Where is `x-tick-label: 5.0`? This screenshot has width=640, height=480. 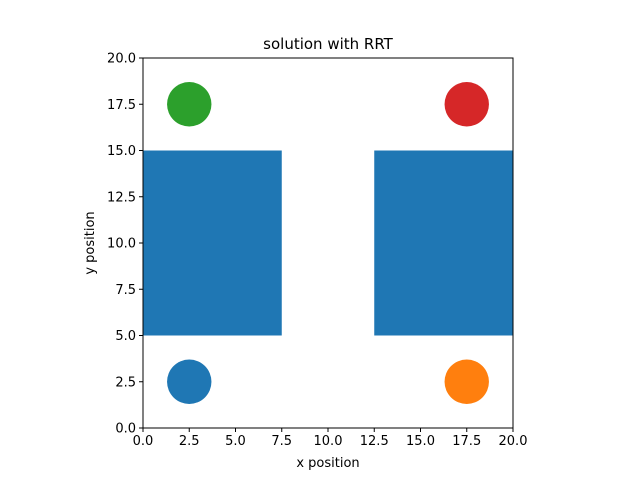 x-tick-label: 5.0 is located at coordinates (235, 441).